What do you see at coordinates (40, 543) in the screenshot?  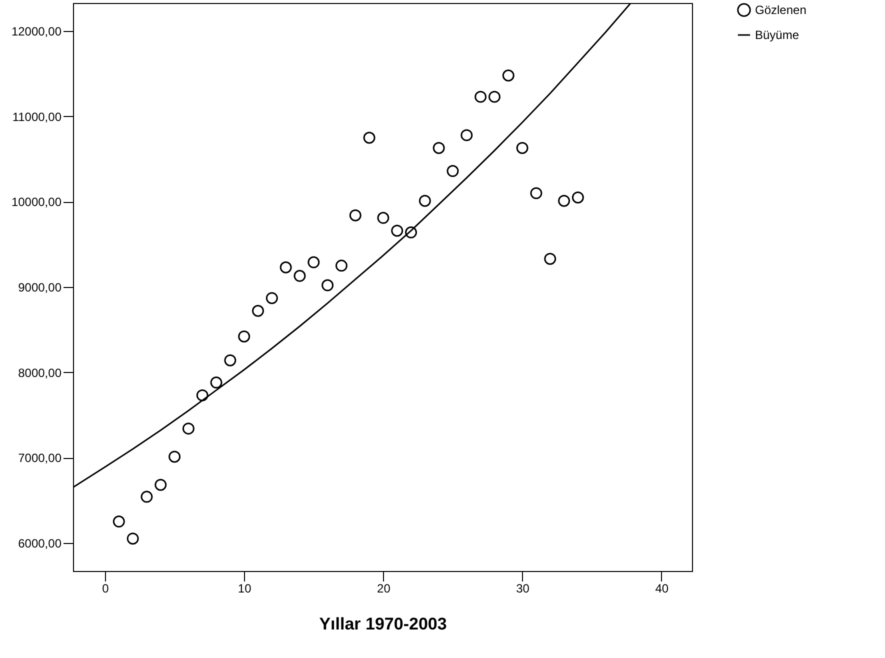 I see `y-tick-label: 6000,00` at bounding box center [40, 543].